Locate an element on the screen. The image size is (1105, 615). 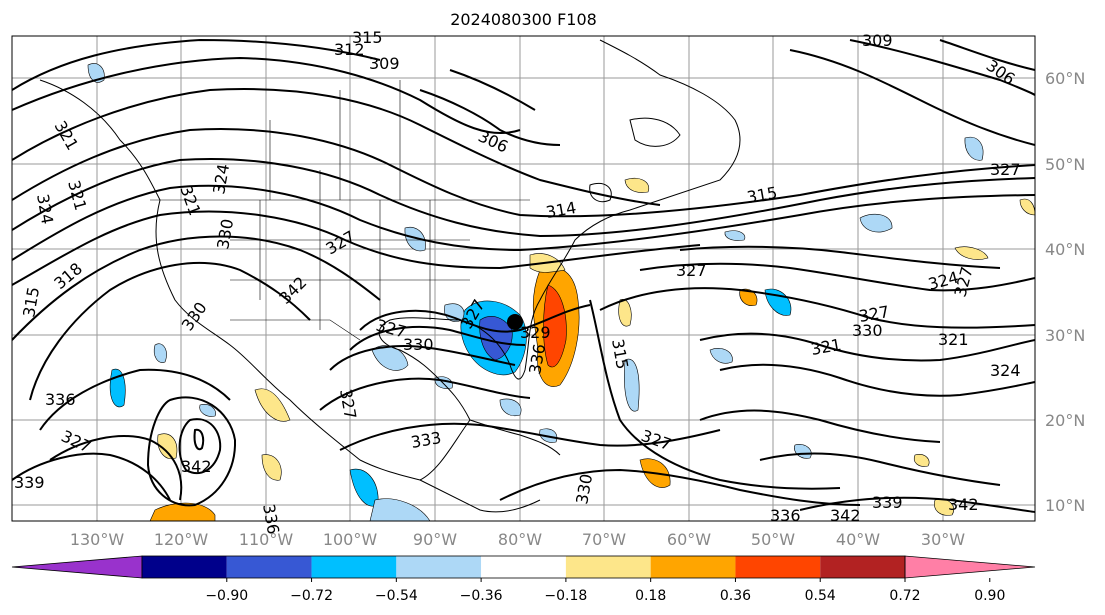
cyclone-center-marker is located at coordinates (515, 322).